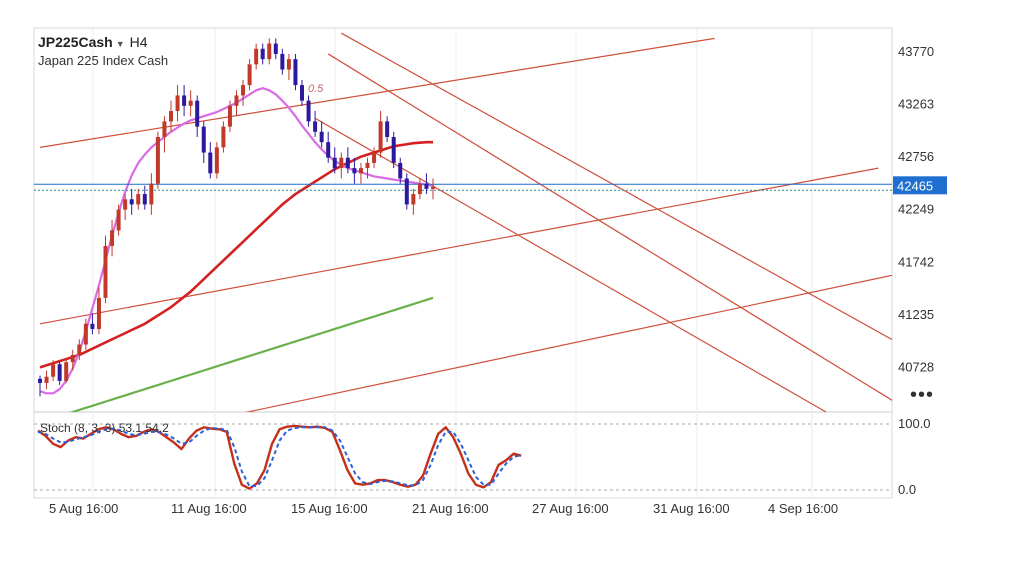 Image resolution: width=1024 pixels, height=576 pixels. Describe the element at coordinates (104, 428) in the screenshot. I see `stoch-label: Stoch (8, 3, 3) 53.1 54.2` at that location.